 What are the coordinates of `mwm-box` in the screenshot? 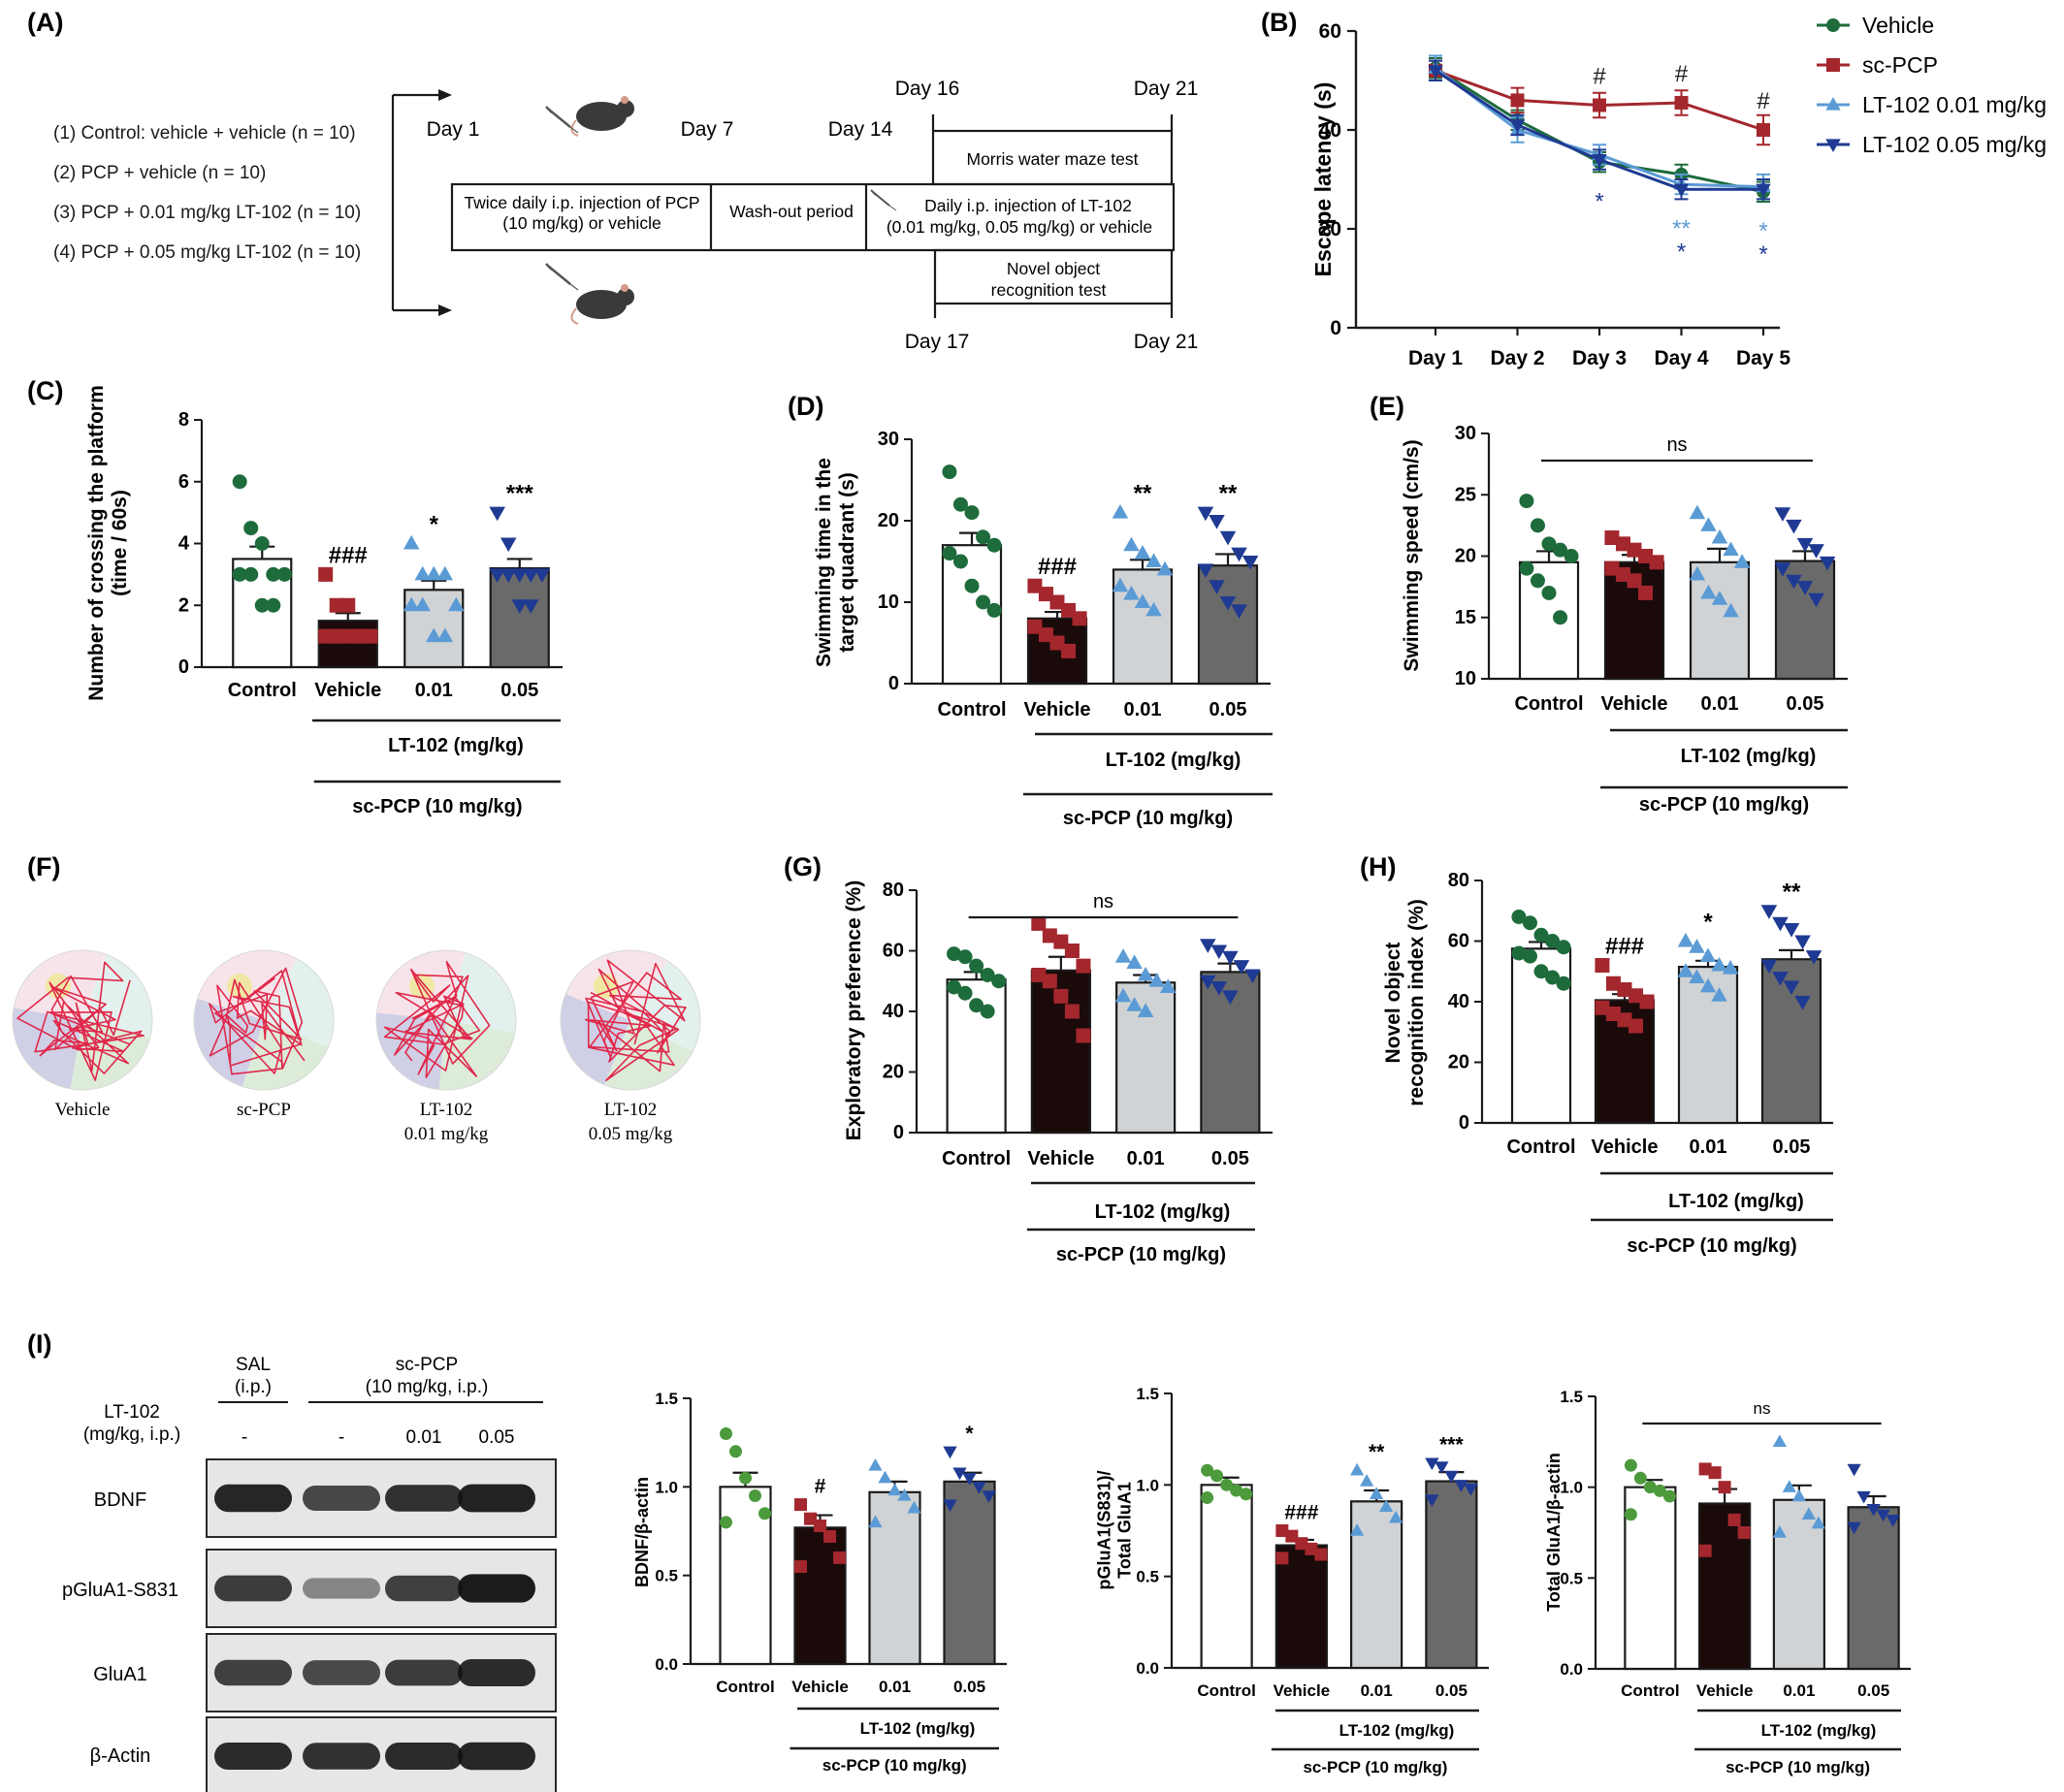 It's located at (1052, 157).